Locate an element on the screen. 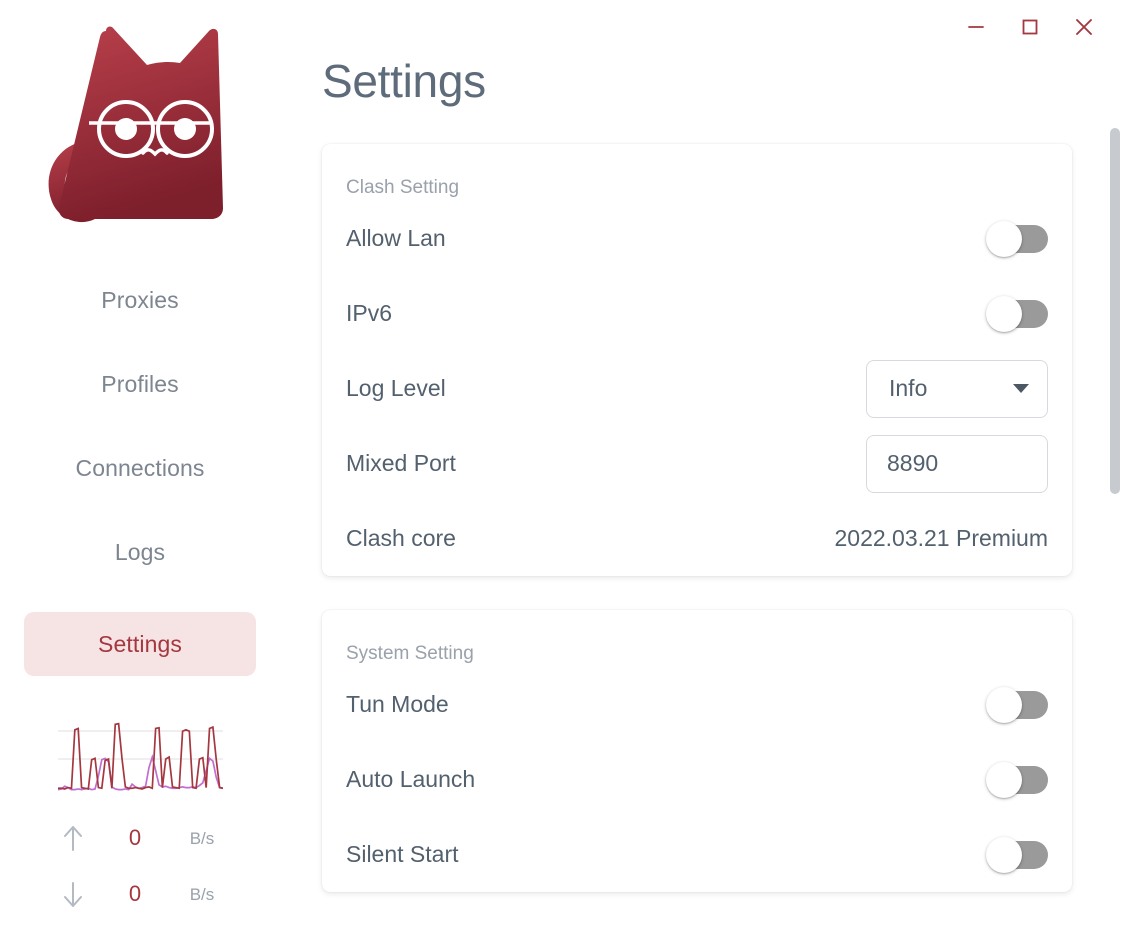 This screenshot has height=937, width=1124. upload-speed-unit: B/s is located at coordinates (202, 838).